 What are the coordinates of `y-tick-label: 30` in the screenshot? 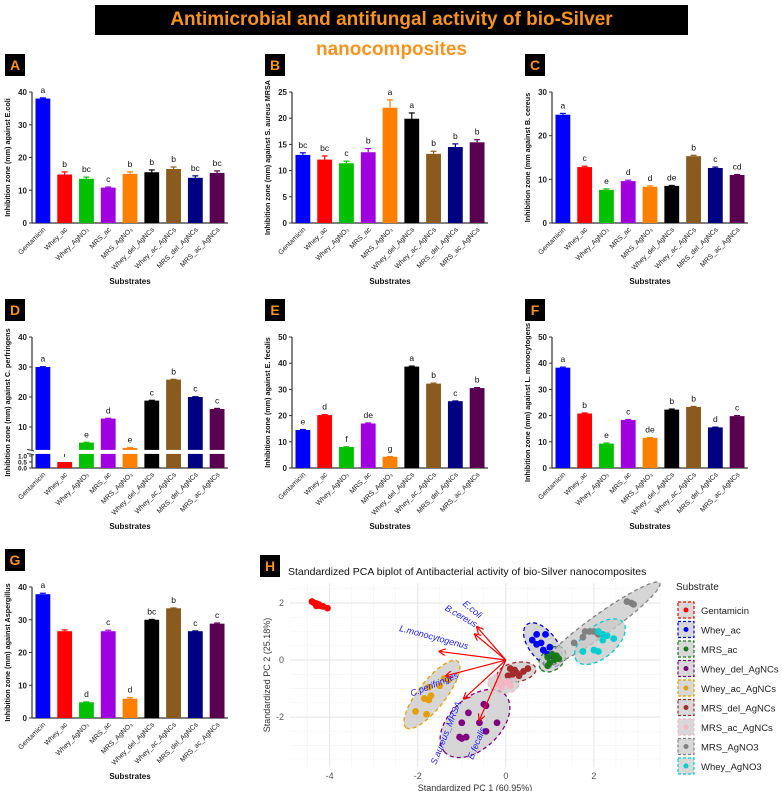 It's located at (22, 620).